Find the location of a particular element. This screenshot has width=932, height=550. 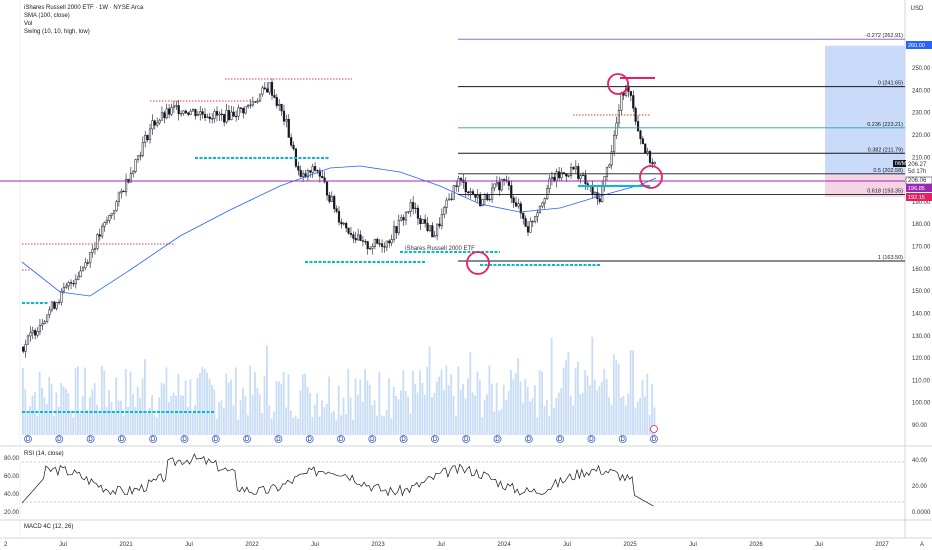

projection-box-upper is located at coordinates (865, 109).